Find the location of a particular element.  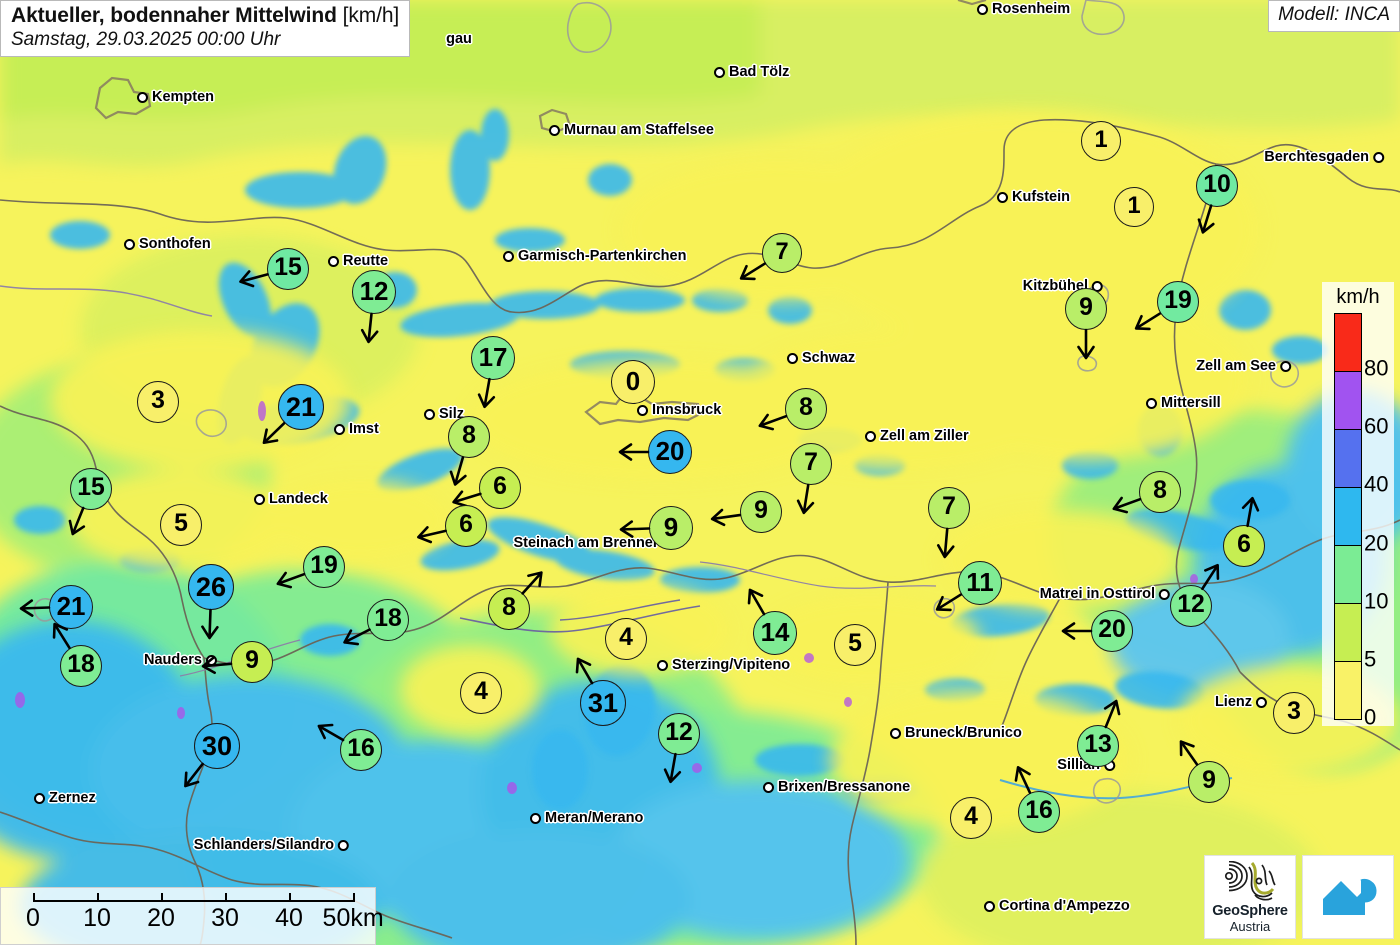

scale-bar: 0 10 20 30 40 50km is located at coordinates (192, 916).